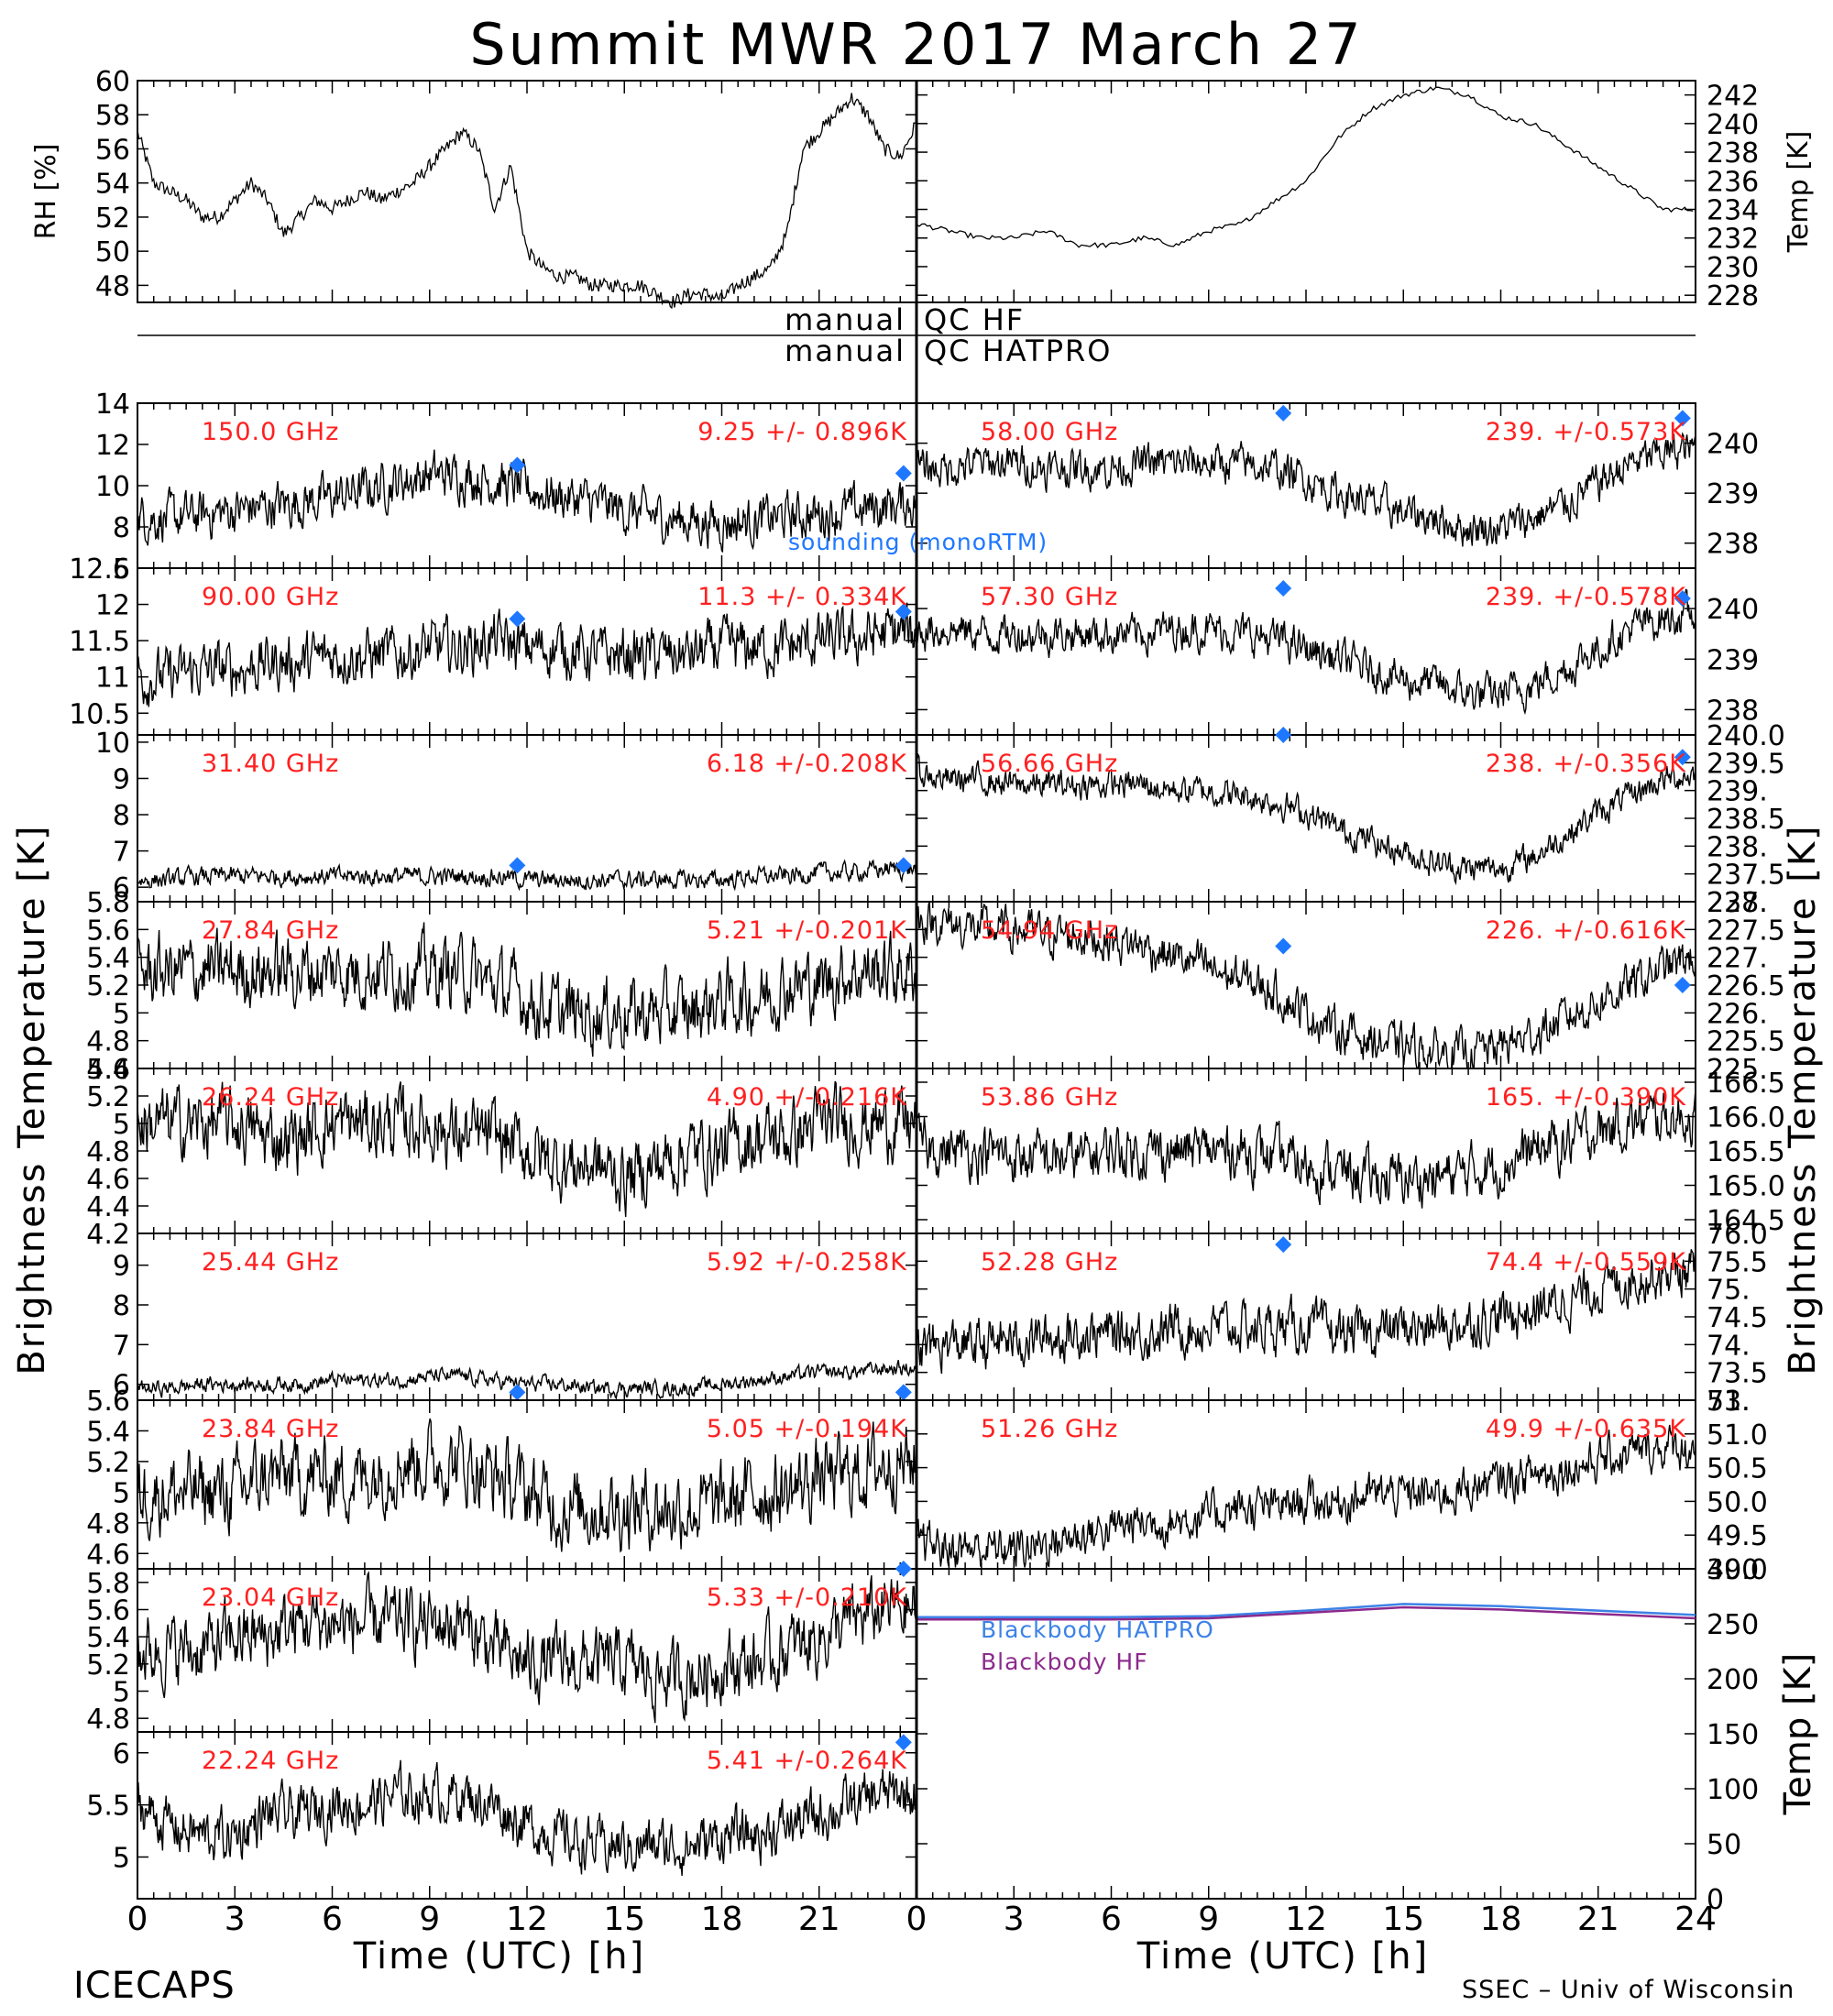  I want to click on y-tick-label: 225., so click(1737, 1070).